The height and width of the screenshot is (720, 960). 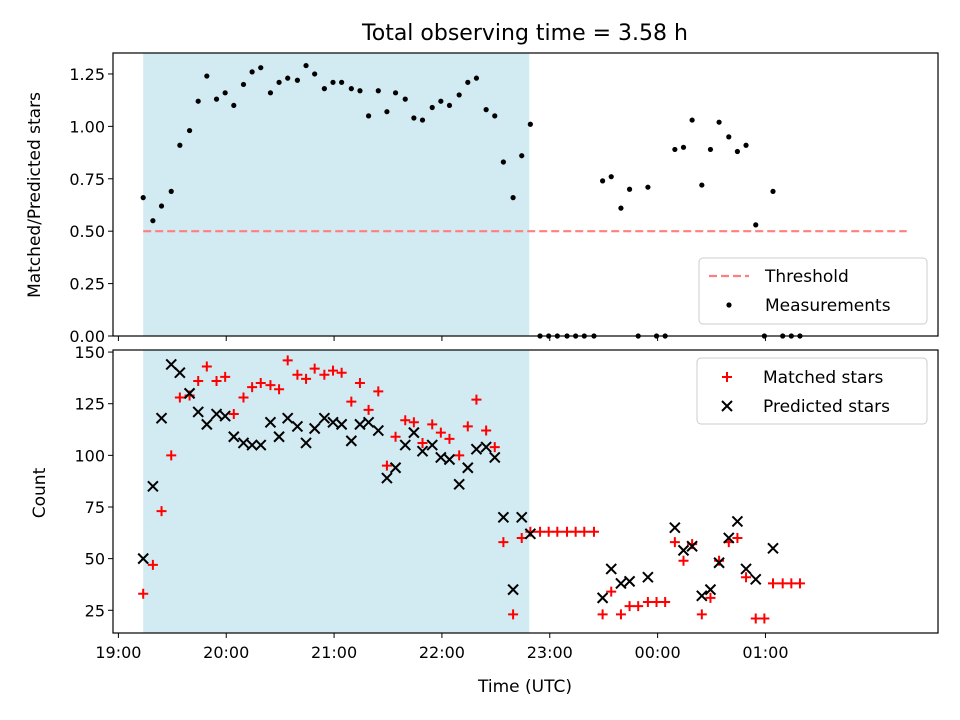 I want to click on top-y-tick-label: 0.25, so click(x=87, y=284).